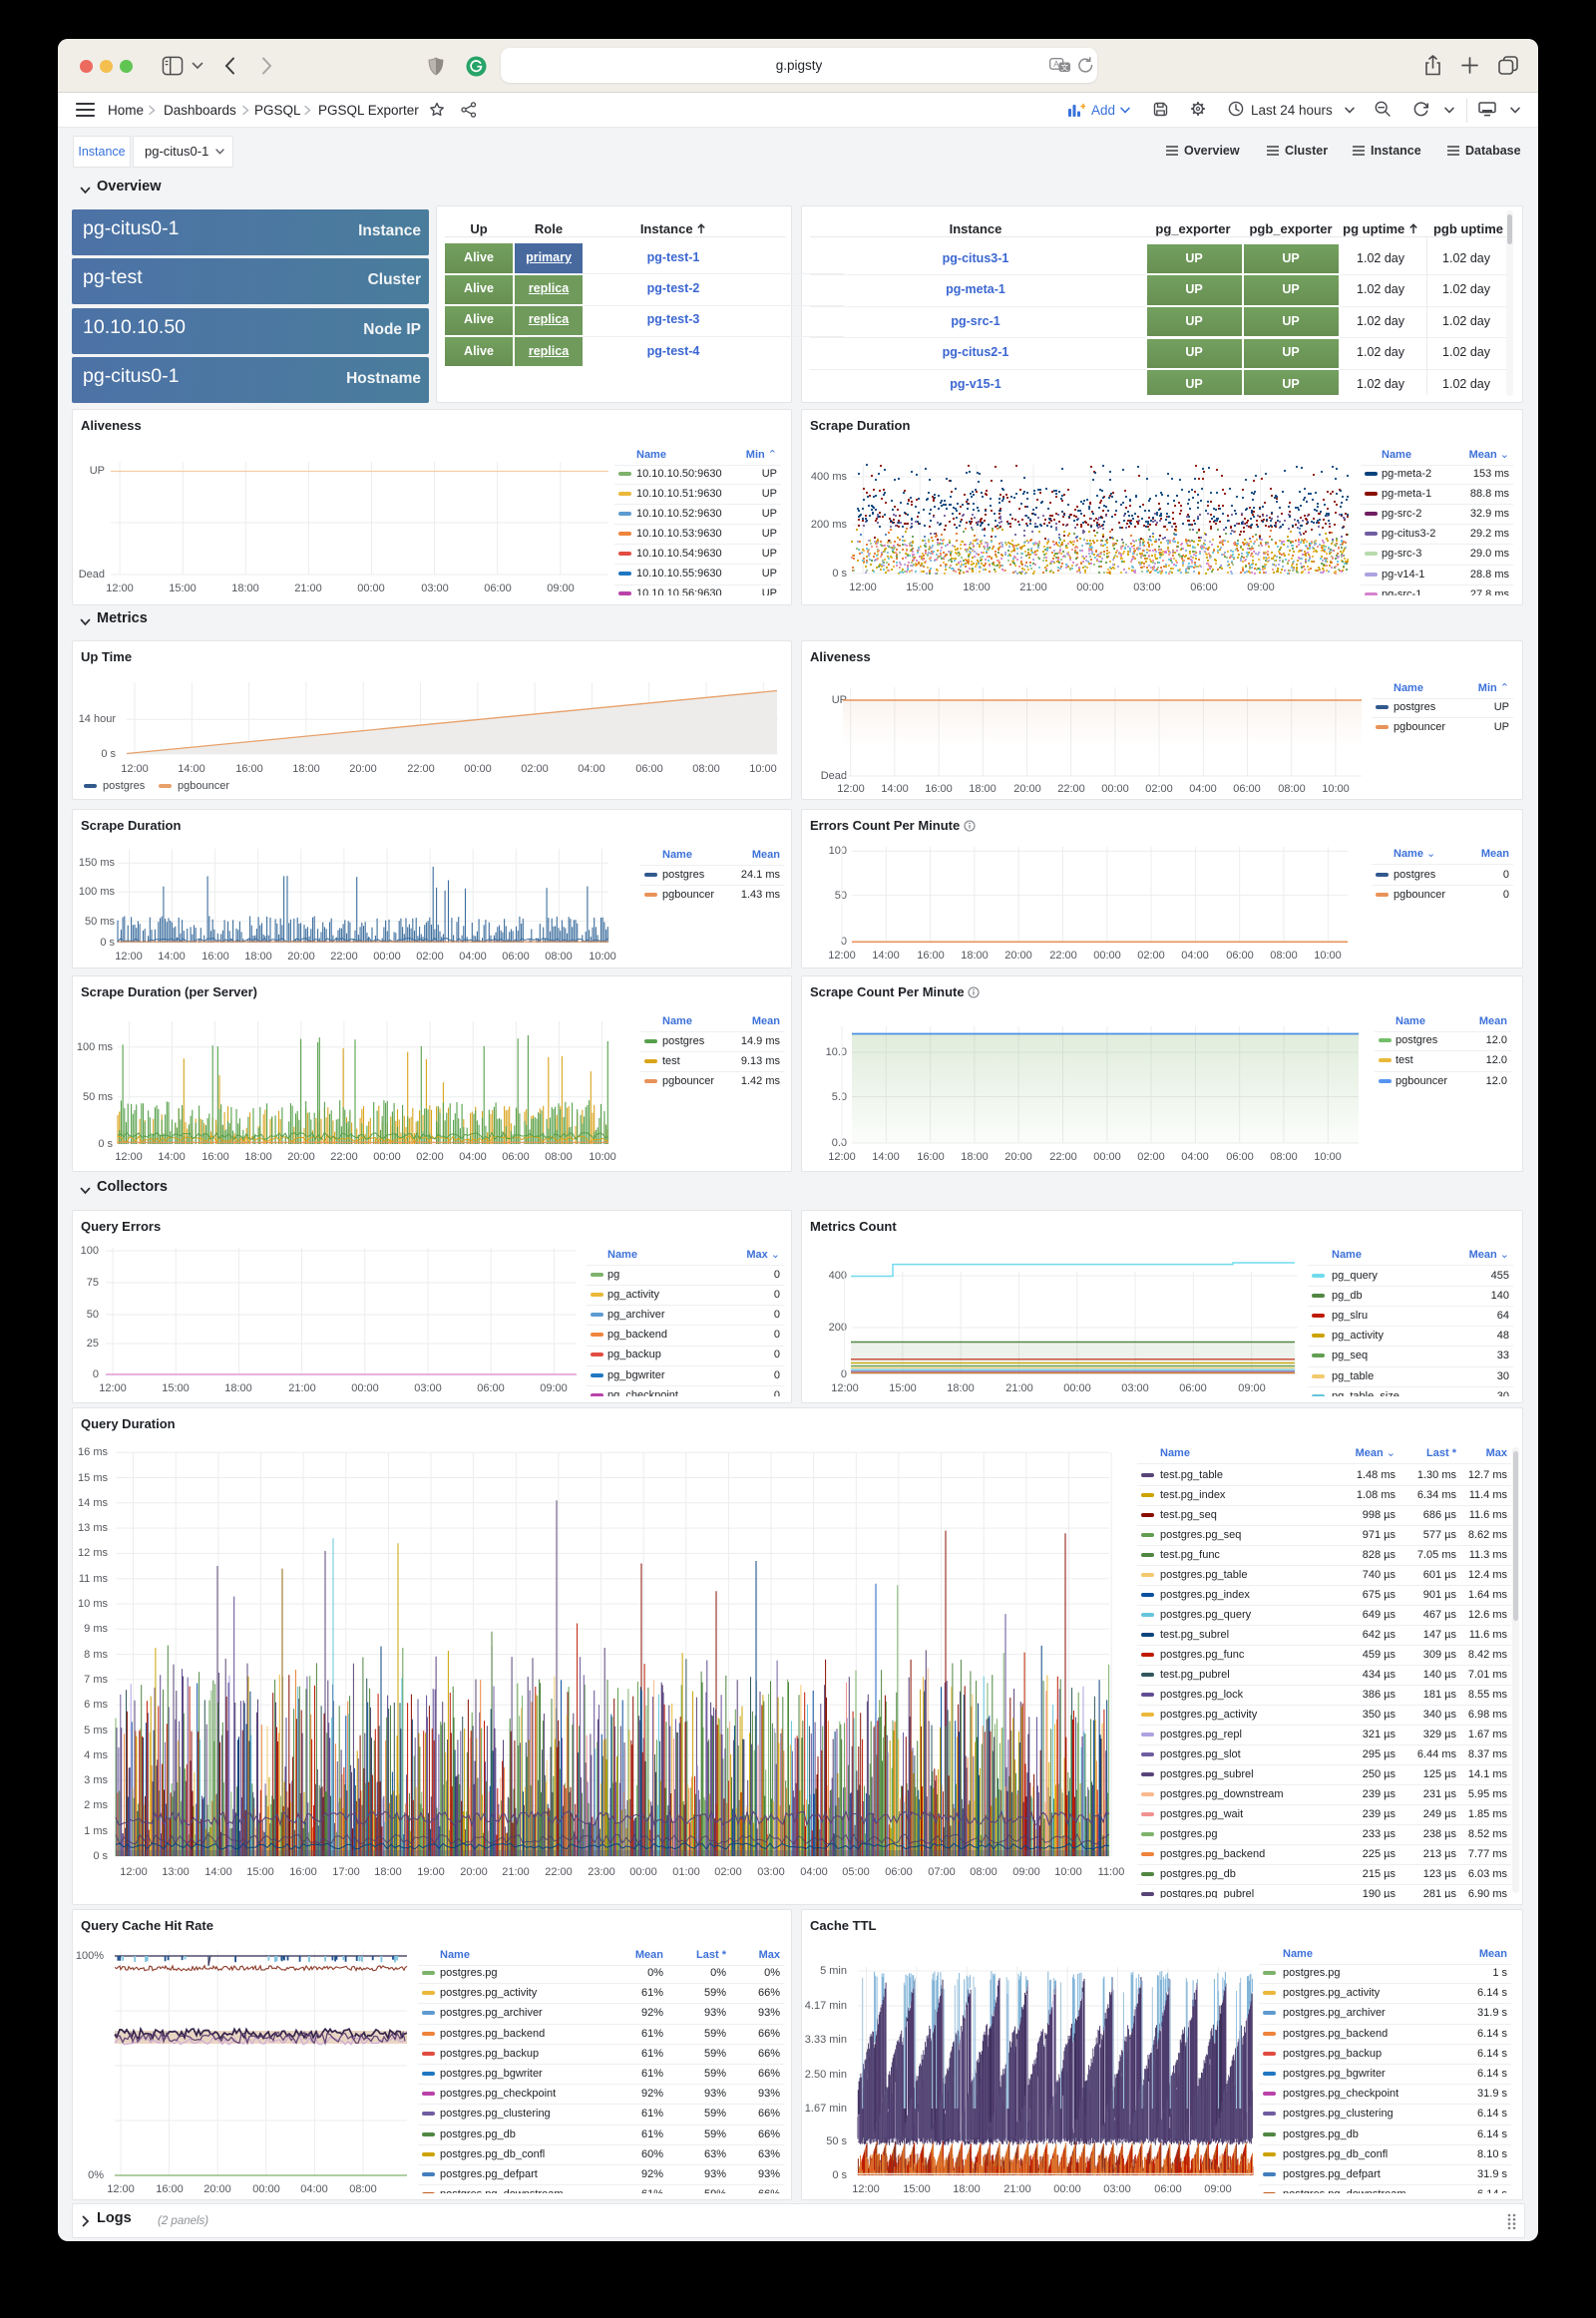 The height and width of the screenshot is (2318, 1596). Describe the element at coordinates (1064, 67) in the screenshot. I see `svg-text: 文` at that location.